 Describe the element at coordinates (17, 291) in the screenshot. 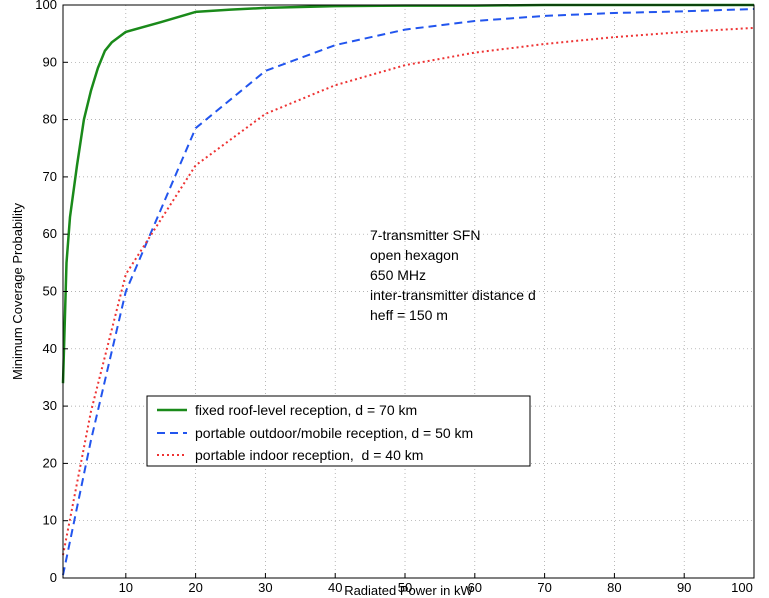

I see `y-axis-label: Minimum Coverage Probability` at that location.